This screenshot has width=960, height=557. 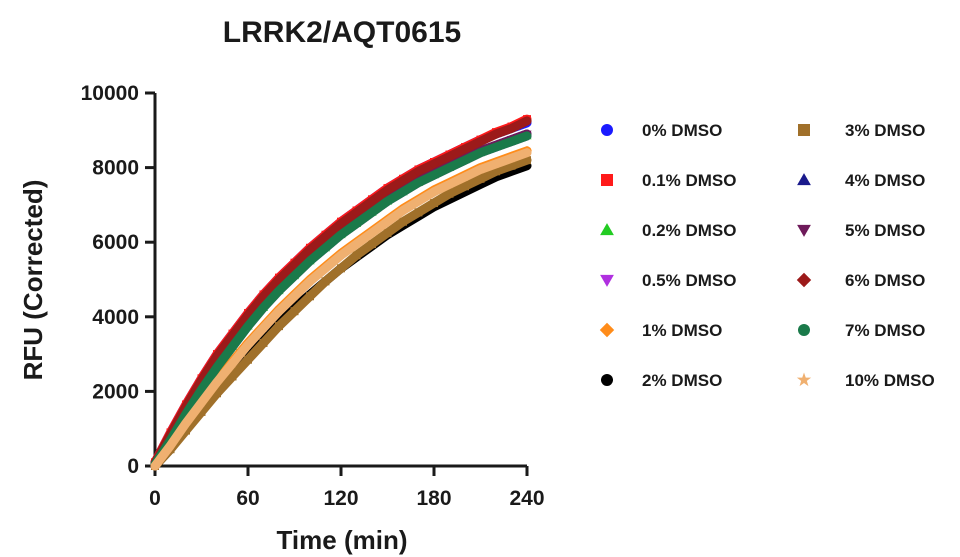 What do you see at coordinates (885, 330) in the screenshot?
I see `legend-label: 7% DMSO` at bounding box center [885, 330].